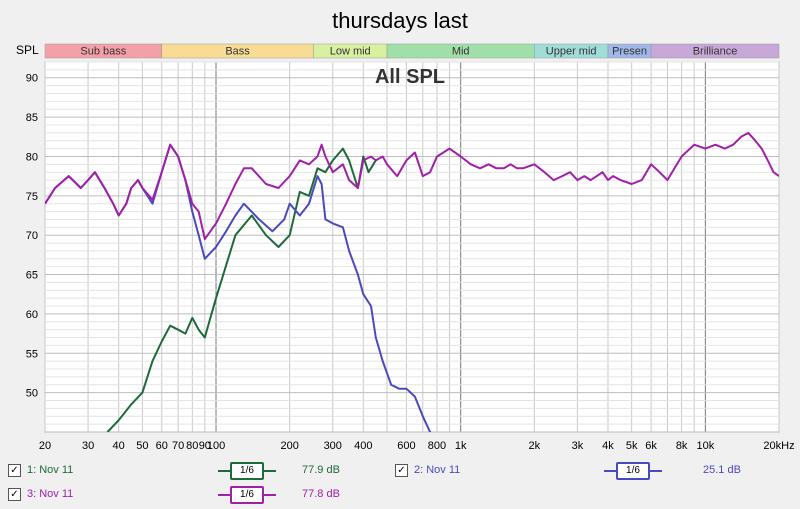 The width and height of the screenshot is (800, 509). I want to click on series-3-line-swatch-right, so click(270, 495).